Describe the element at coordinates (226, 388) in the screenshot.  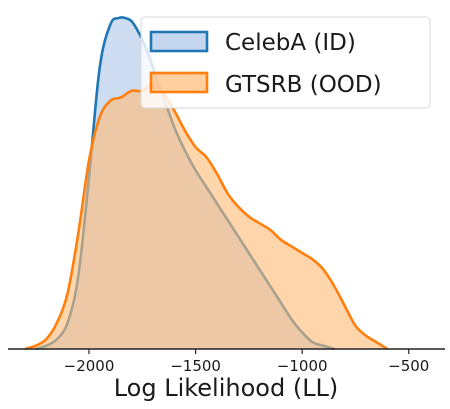
I see `x-axis-title: Log Likelihood (LL)` at that location.